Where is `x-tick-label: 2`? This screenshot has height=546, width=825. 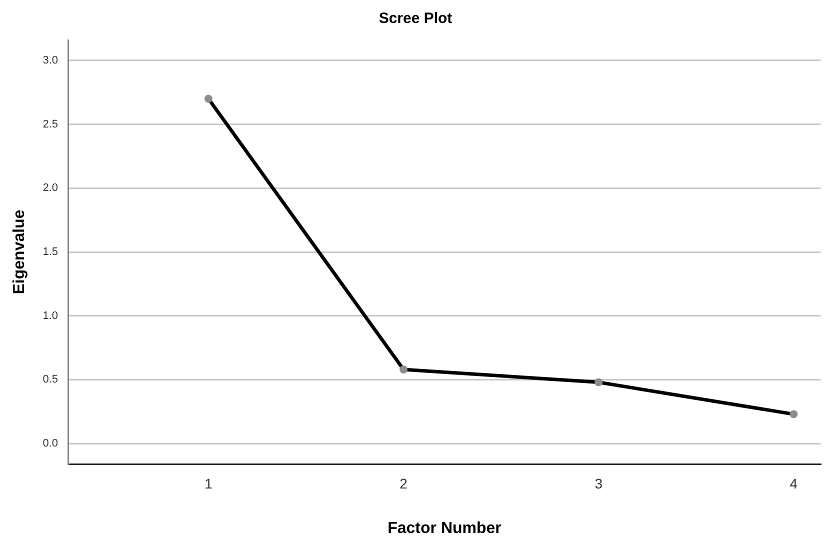 x-tick-label: 2 is located at coordinates (404, 483).